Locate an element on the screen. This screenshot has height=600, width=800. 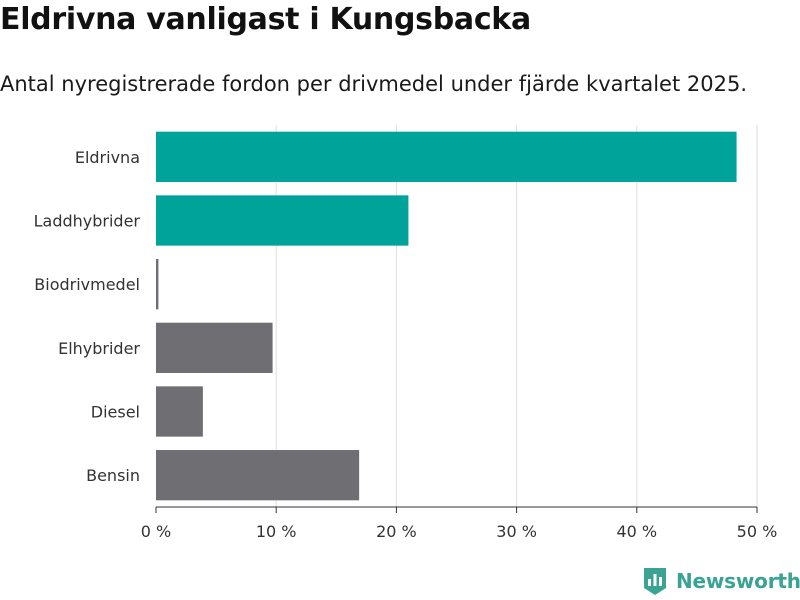
chart-title: Eldrivna vanligast i Kungsbacka is located at coordinates (265, 19).